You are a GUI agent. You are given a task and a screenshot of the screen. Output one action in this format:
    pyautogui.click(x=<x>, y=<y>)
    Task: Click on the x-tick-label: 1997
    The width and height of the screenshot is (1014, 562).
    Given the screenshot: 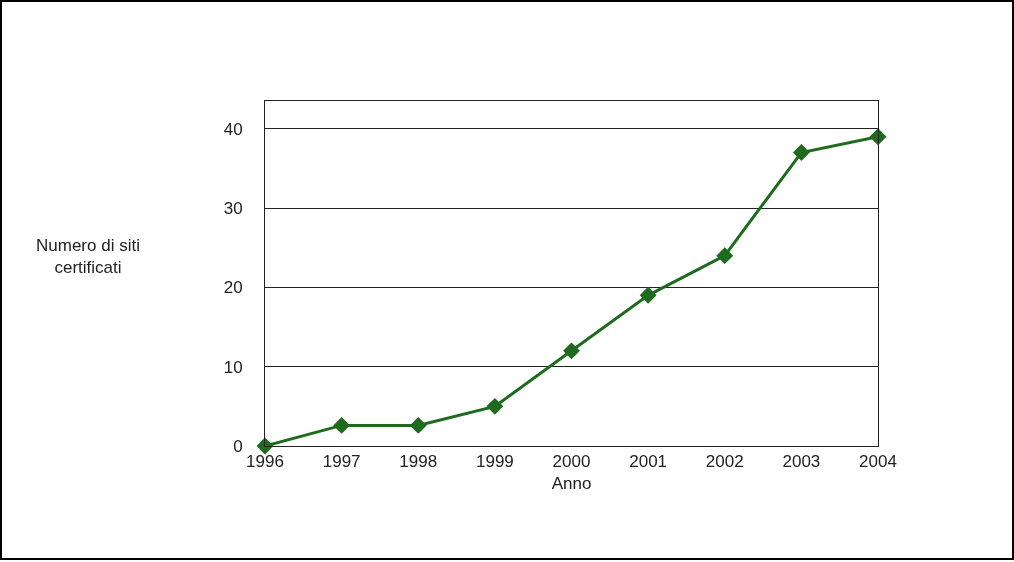 What is the action you would take?
    pyautogui.click(x=341, y=462)
    